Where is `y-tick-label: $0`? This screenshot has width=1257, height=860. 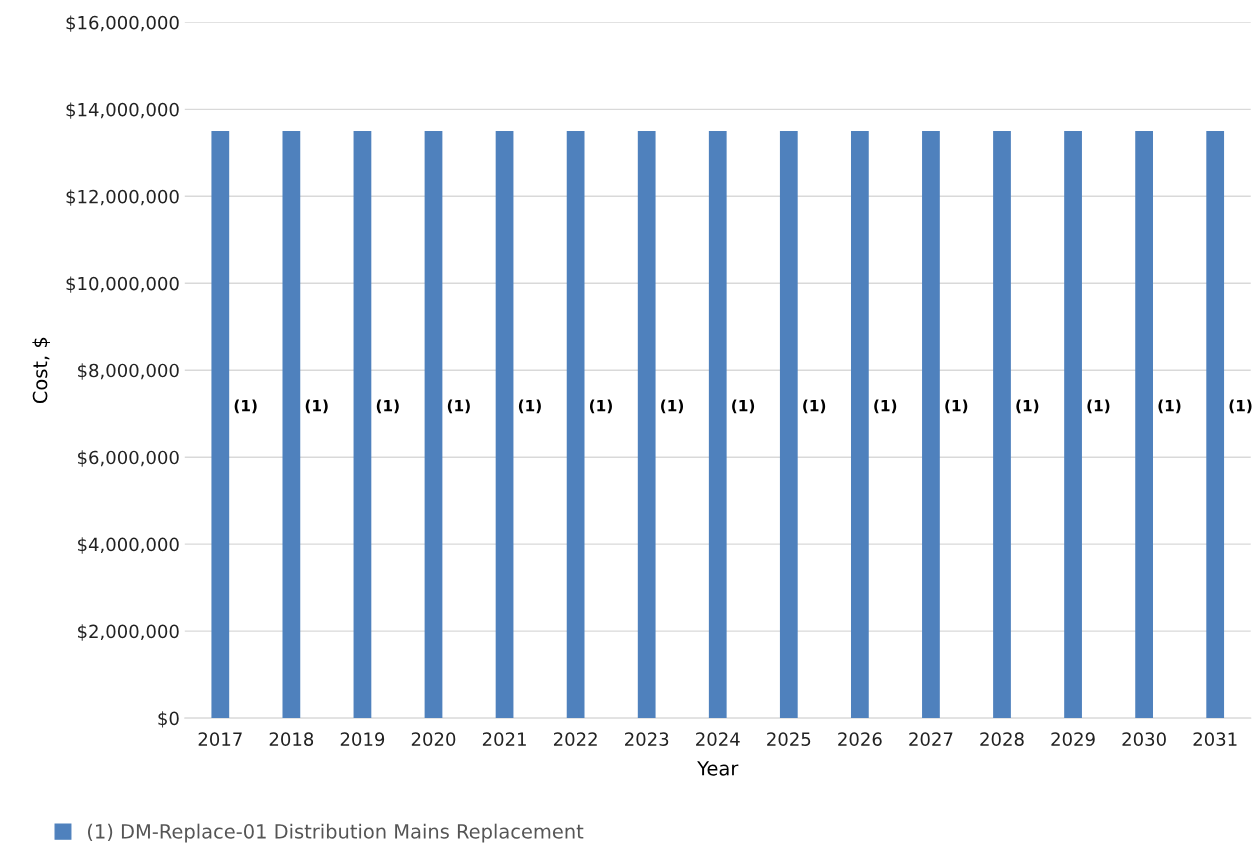
y-tick-label: $0 is located at coordinates (168, 719).